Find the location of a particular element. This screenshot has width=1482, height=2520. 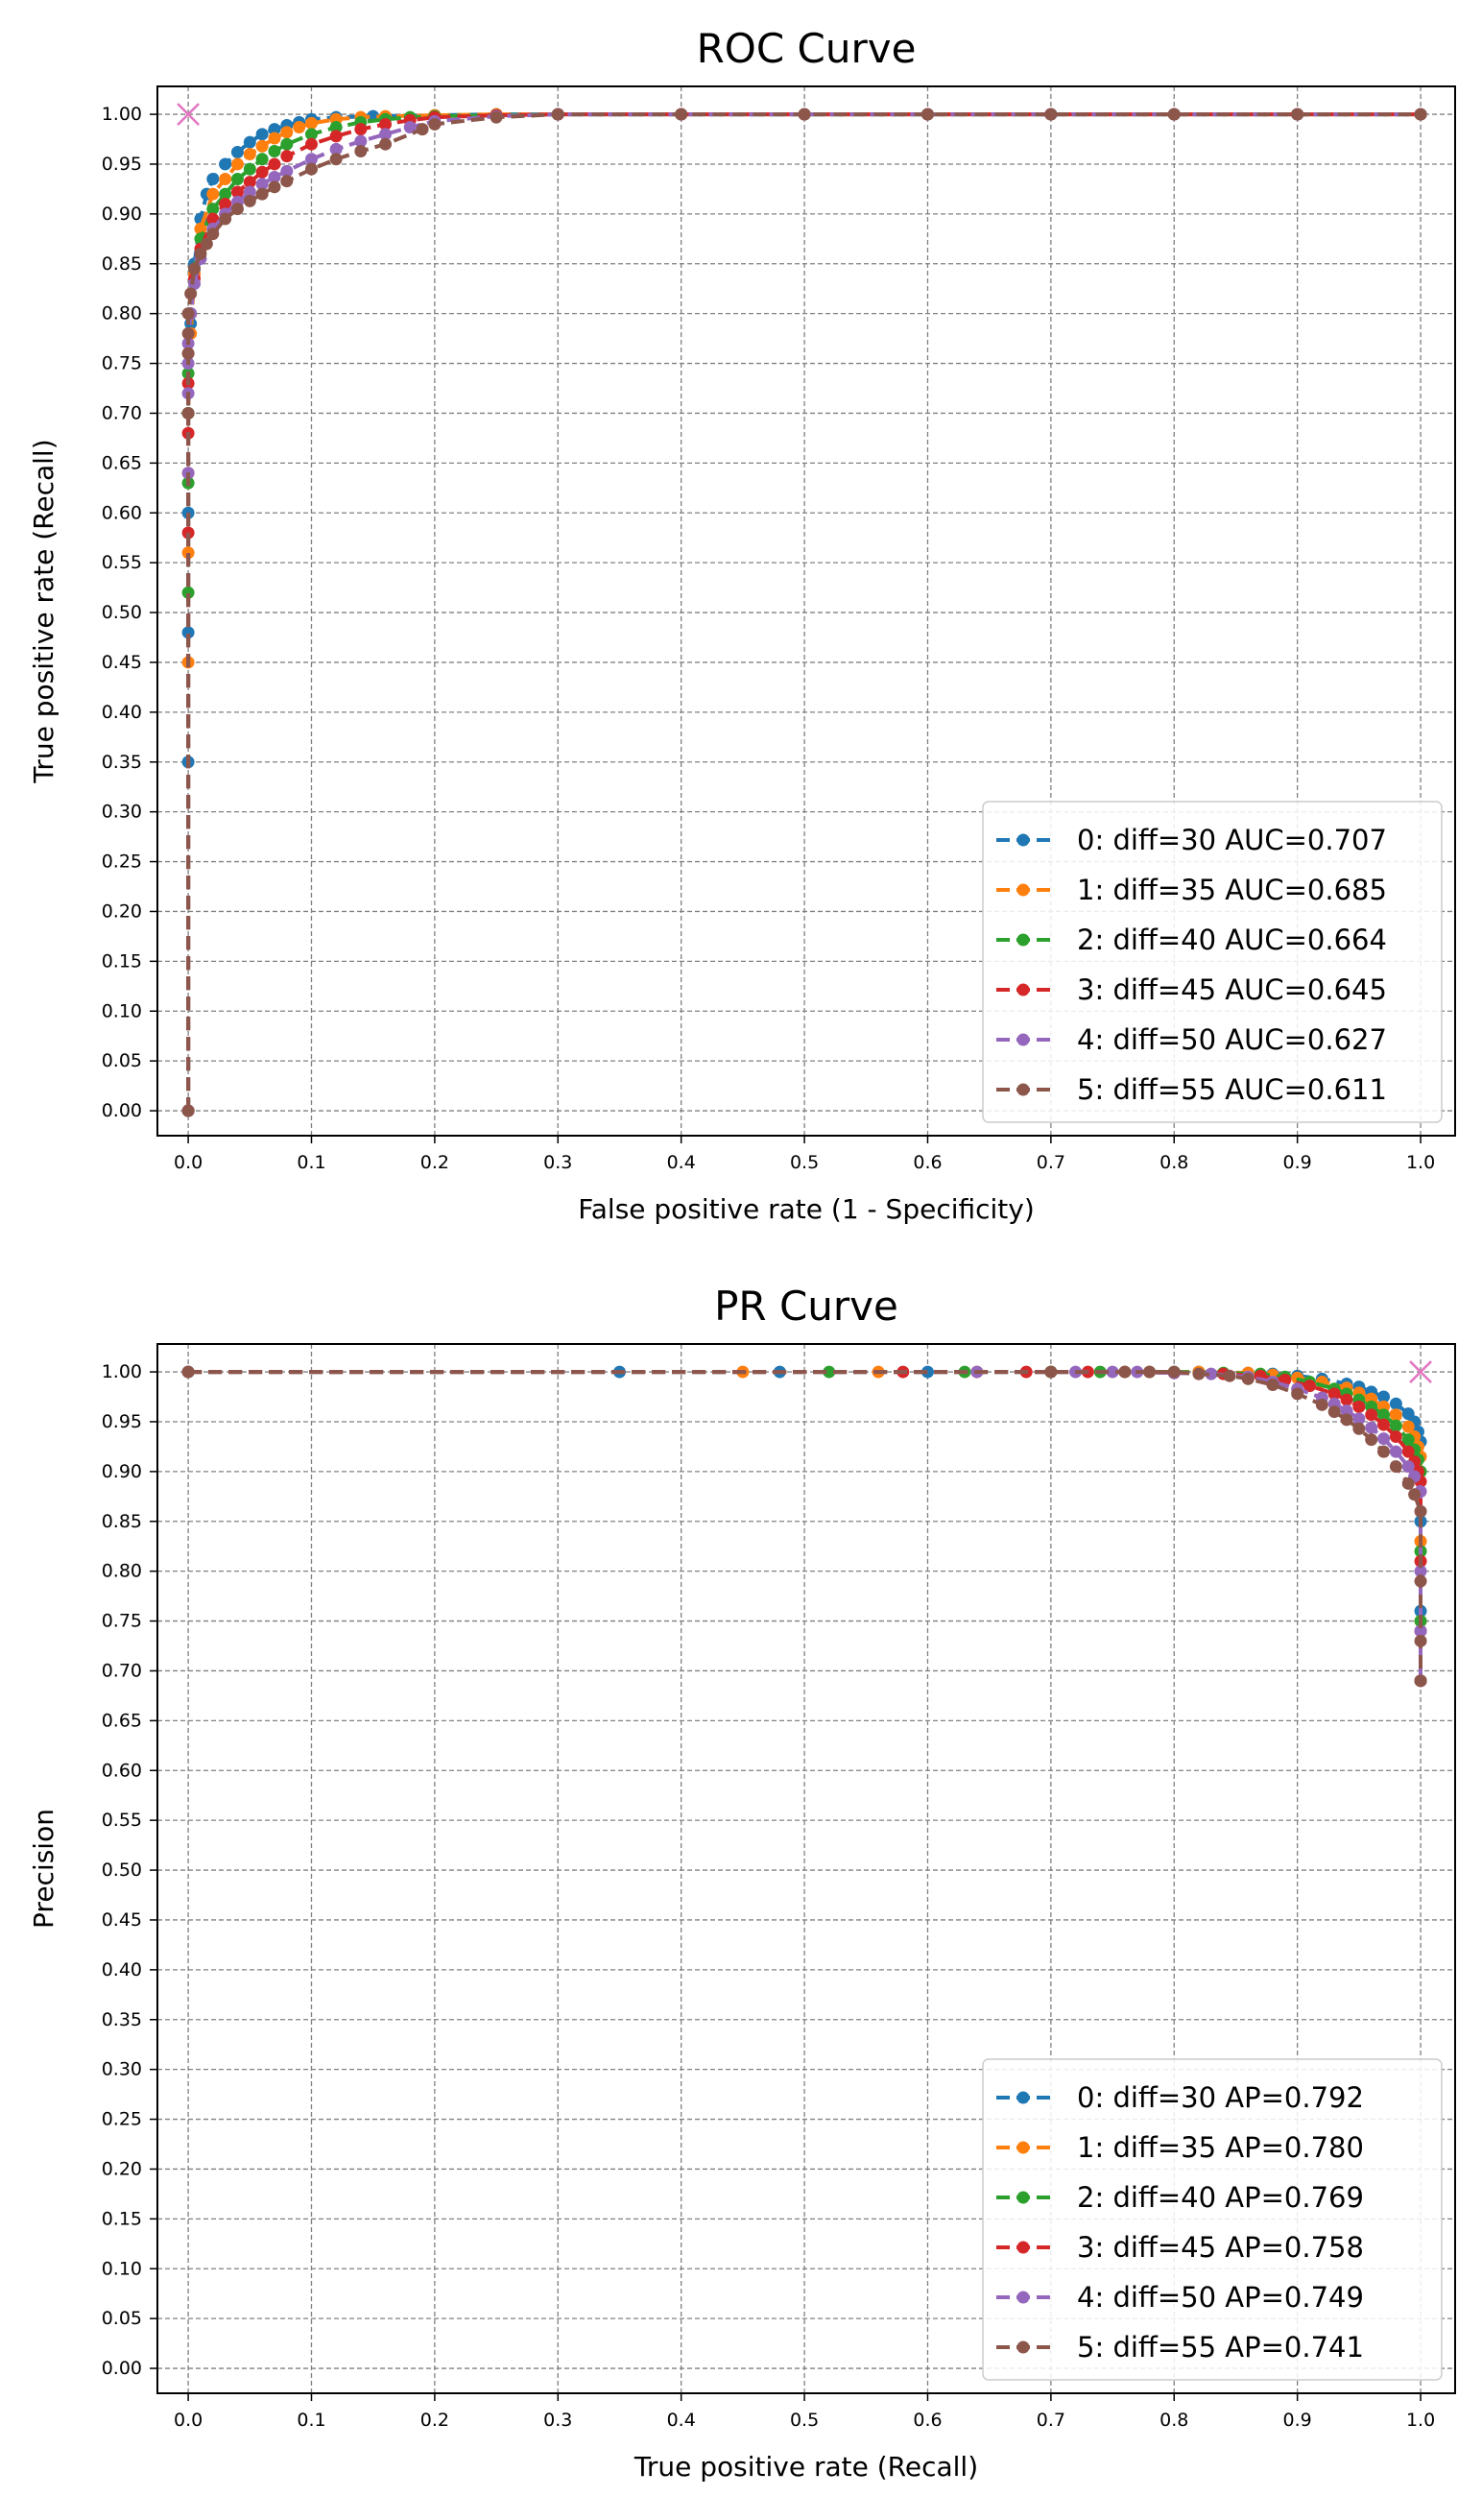

x-tick-label: 0.5 is located at coordinates (804, 2420).